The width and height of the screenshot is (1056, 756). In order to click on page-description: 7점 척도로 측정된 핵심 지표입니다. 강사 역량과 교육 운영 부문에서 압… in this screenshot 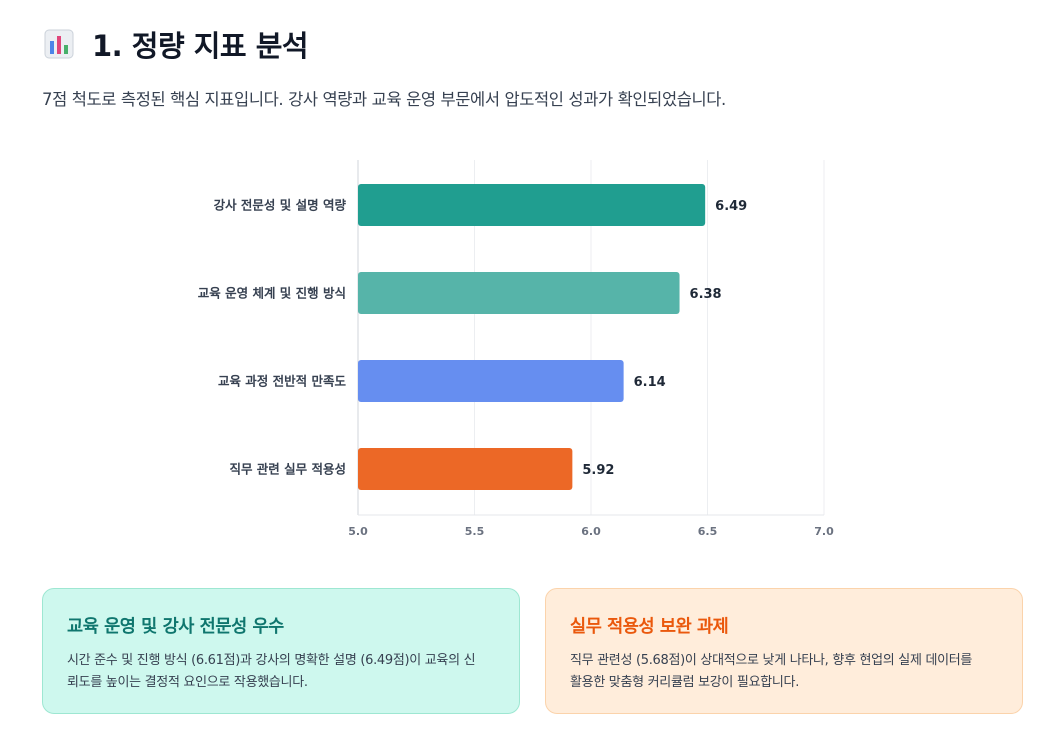, I will do `click(384, 99)`.